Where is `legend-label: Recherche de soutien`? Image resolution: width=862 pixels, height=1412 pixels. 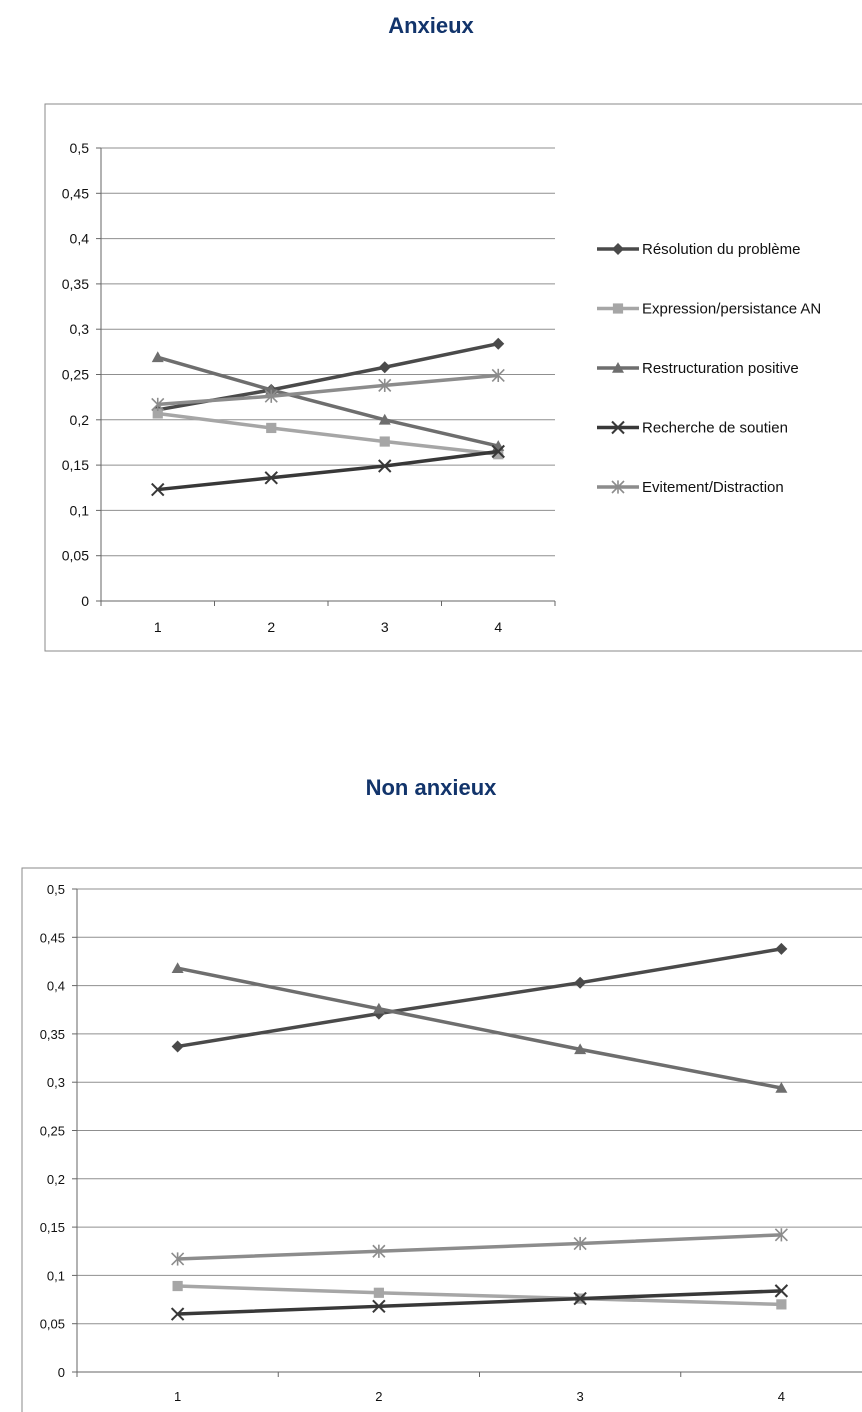 legend-label: Recherche de soutien is located at coordinates (715, 428).